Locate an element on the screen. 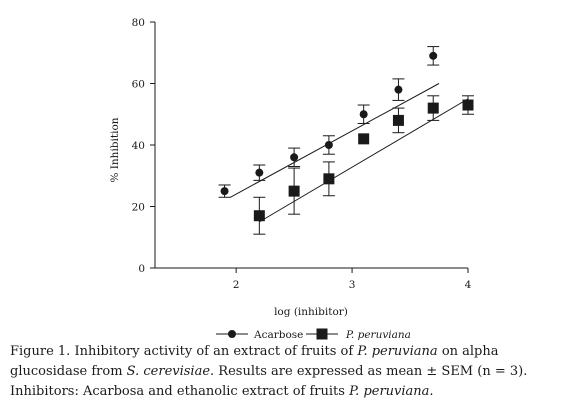 The image size is (575, 411). x-axis-label: log (inhibitor) is located at coordinates (311, 312).